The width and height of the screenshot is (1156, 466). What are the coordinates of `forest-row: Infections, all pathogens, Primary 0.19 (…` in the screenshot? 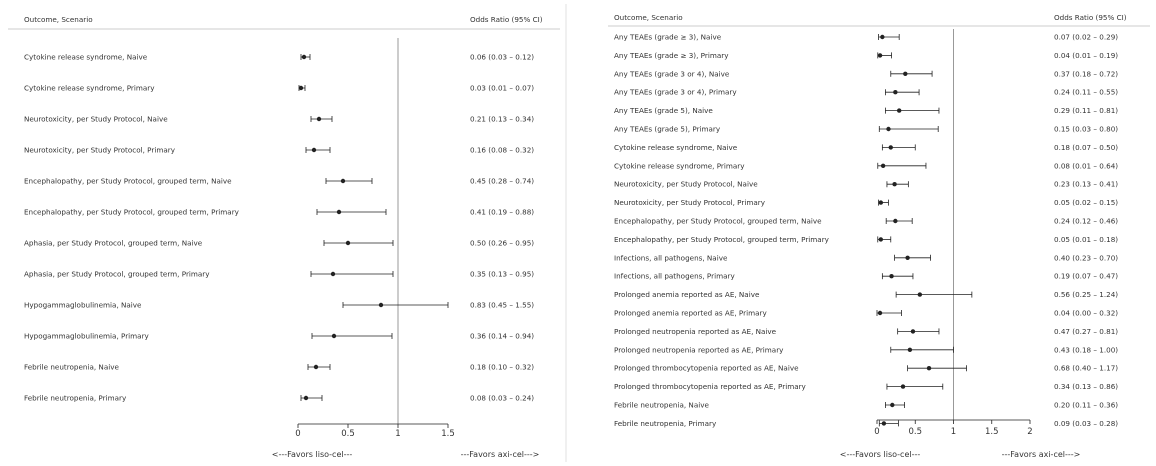 It's located at (866, 276).